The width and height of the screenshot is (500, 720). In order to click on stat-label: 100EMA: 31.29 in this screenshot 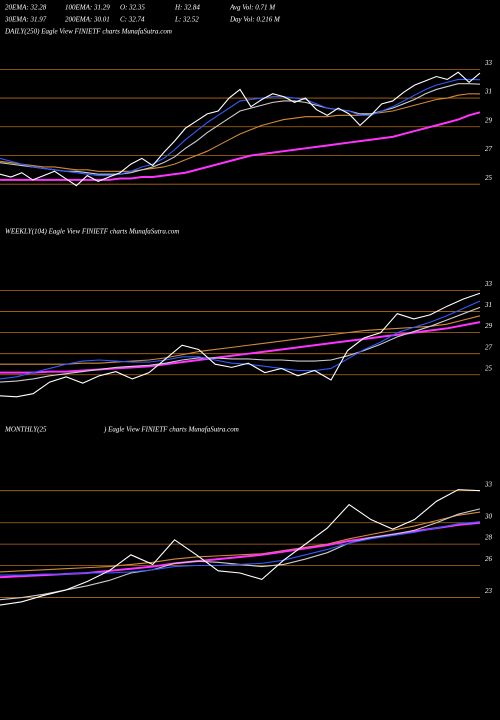, I will do `click(87, 8)`.